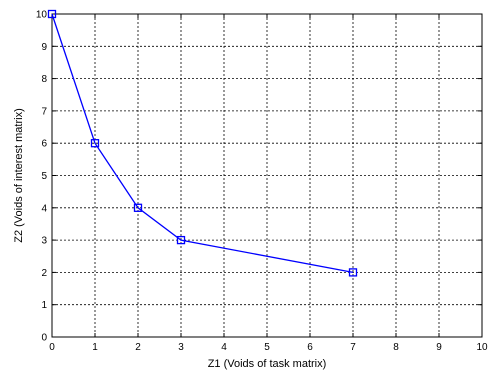 The height and width of the screenshot is (374, 491). Describe the element at coordinates (95, 347) in the screenshot. I see `x-tick-label: 1` at that location.